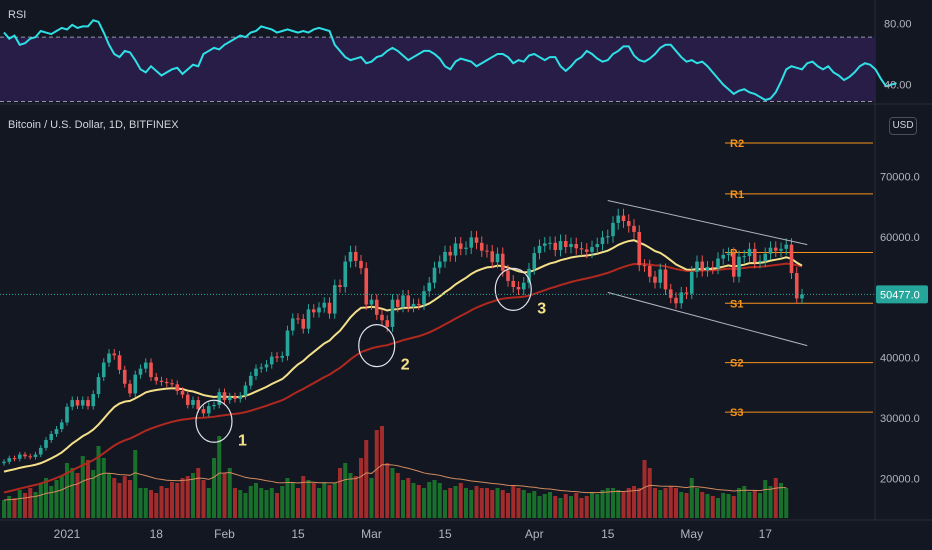 The image size is (932, 550). I want to click on currency-badge: USD, so click(903, 126).